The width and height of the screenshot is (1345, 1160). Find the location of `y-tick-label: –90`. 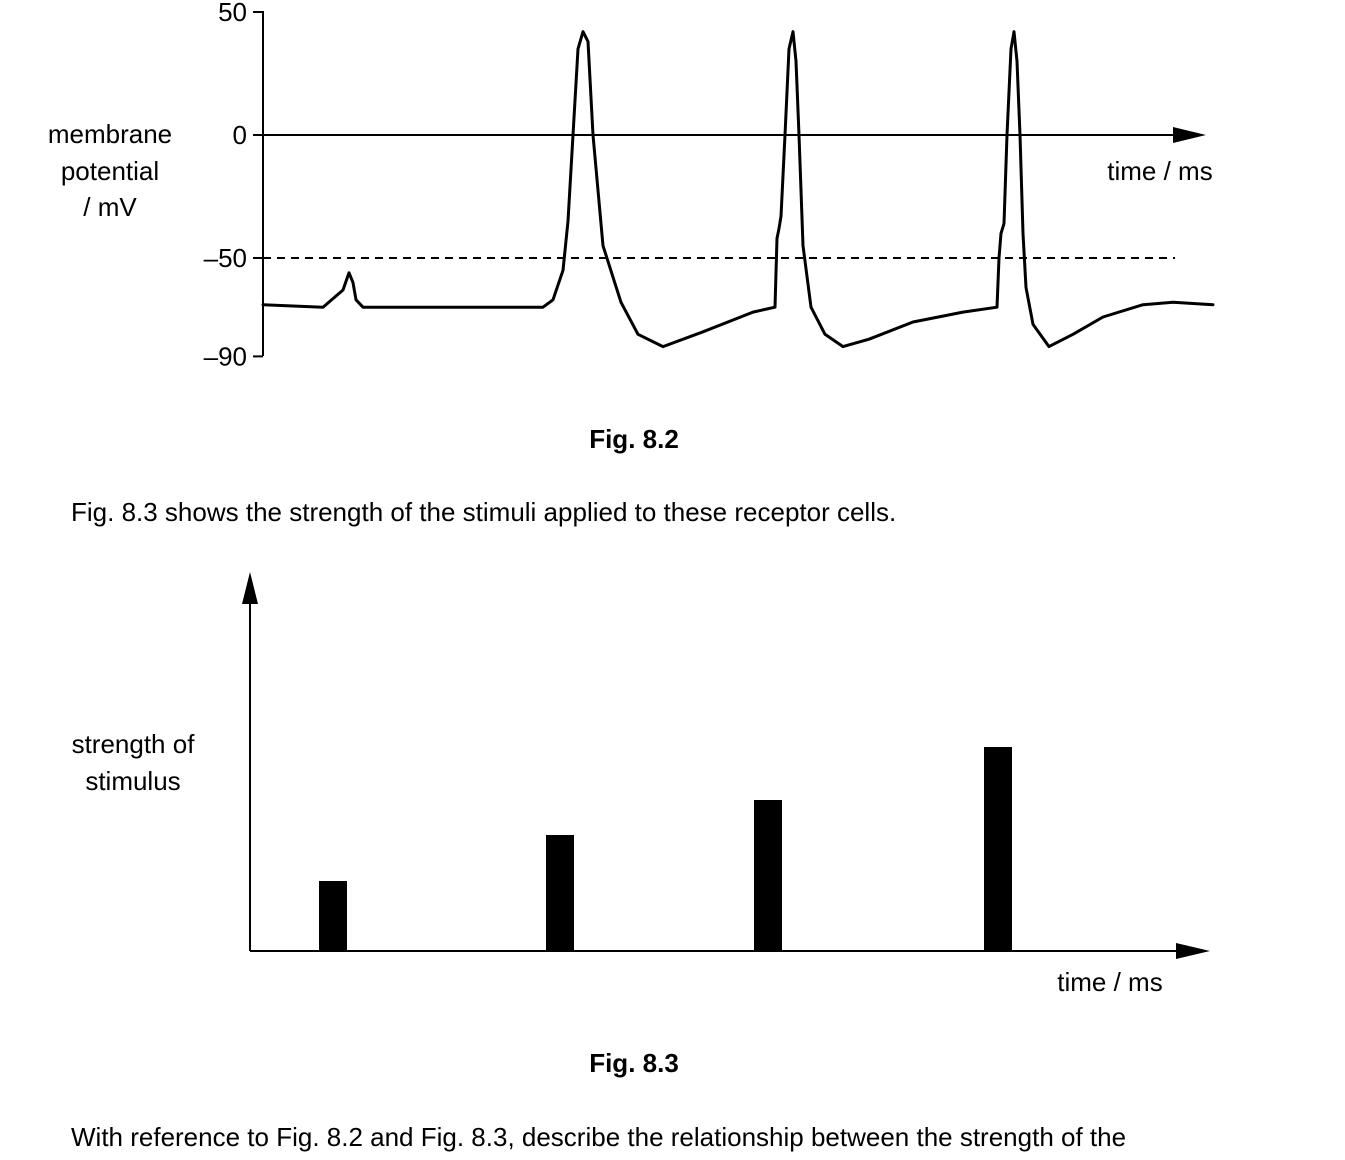

y-tick-label: –90 is located at coordinates (225, 356).